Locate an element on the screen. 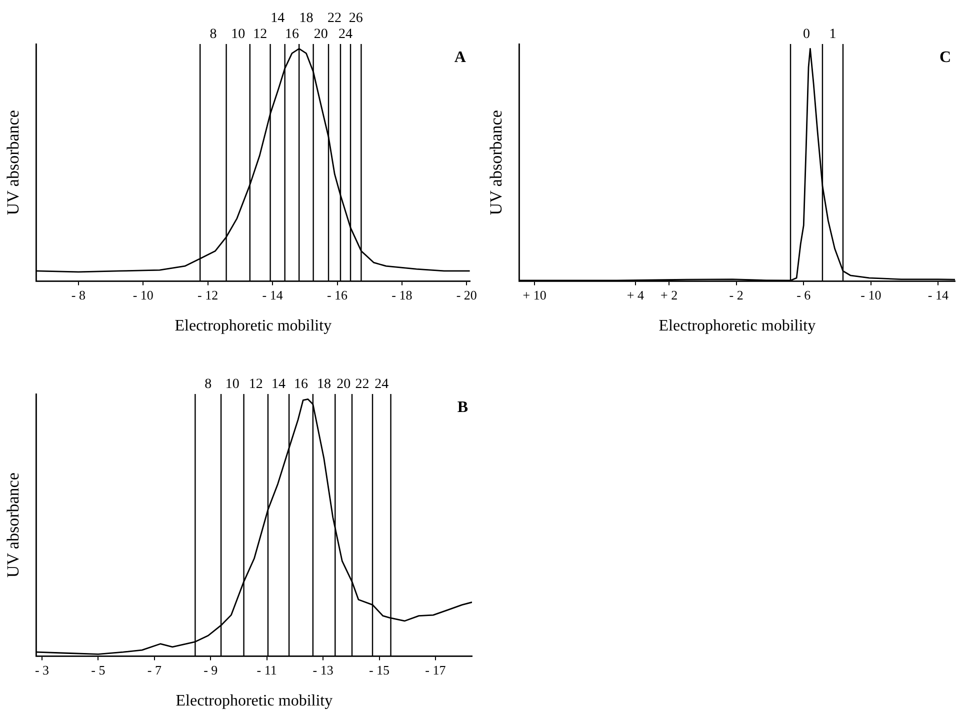  x-tick-label: - 20 is located at coordinates (466, 294).